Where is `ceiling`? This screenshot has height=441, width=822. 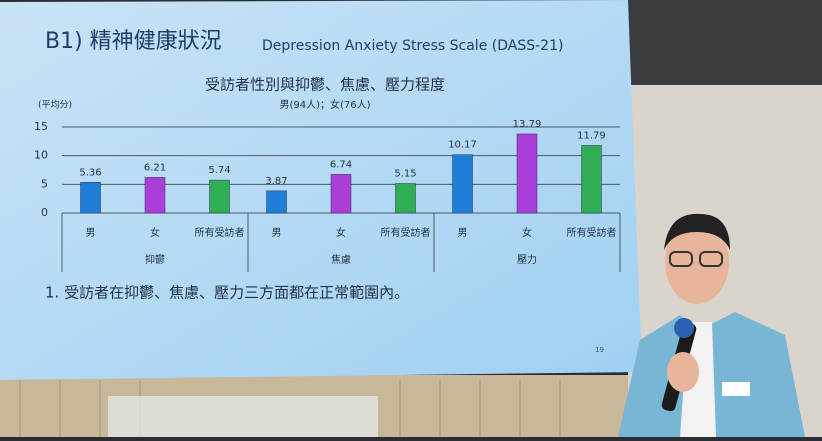 ceiling is located at coordinates (725, 42).